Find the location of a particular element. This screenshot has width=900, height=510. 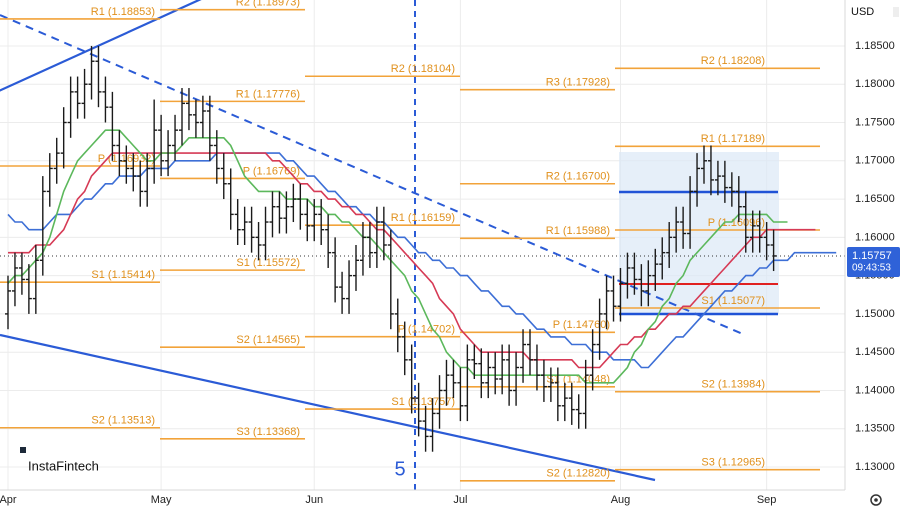

watermark-text: InstaFintech is located at coordinates (63, 465).